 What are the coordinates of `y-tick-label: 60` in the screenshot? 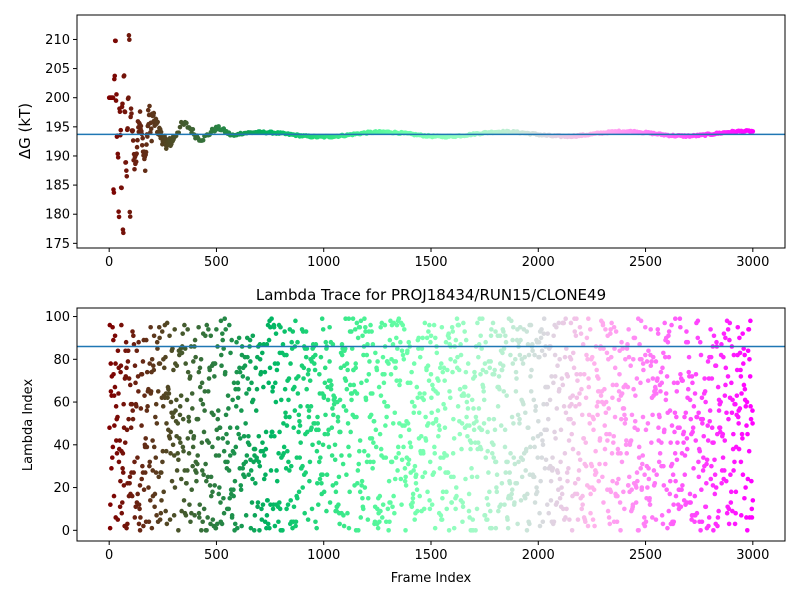 It's located at (61, 403).